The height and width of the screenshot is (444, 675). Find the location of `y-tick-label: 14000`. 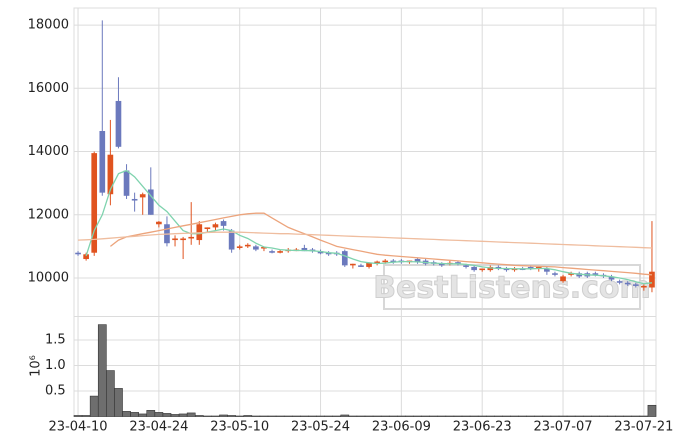

y-tick-label: 14000 is located at coordinates (48, 151).